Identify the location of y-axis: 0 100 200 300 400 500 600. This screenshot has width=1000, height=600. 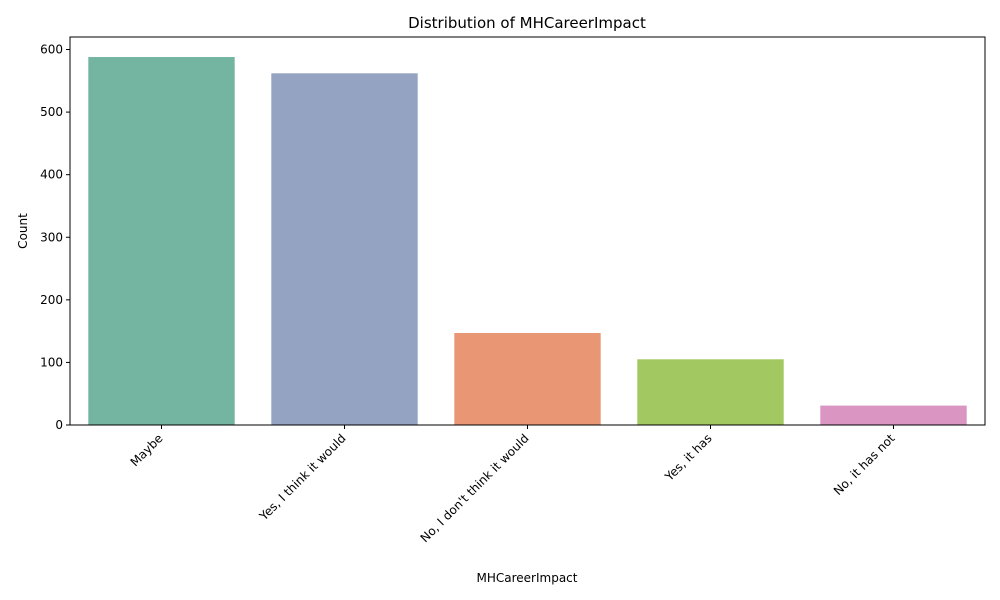
(55, 237).